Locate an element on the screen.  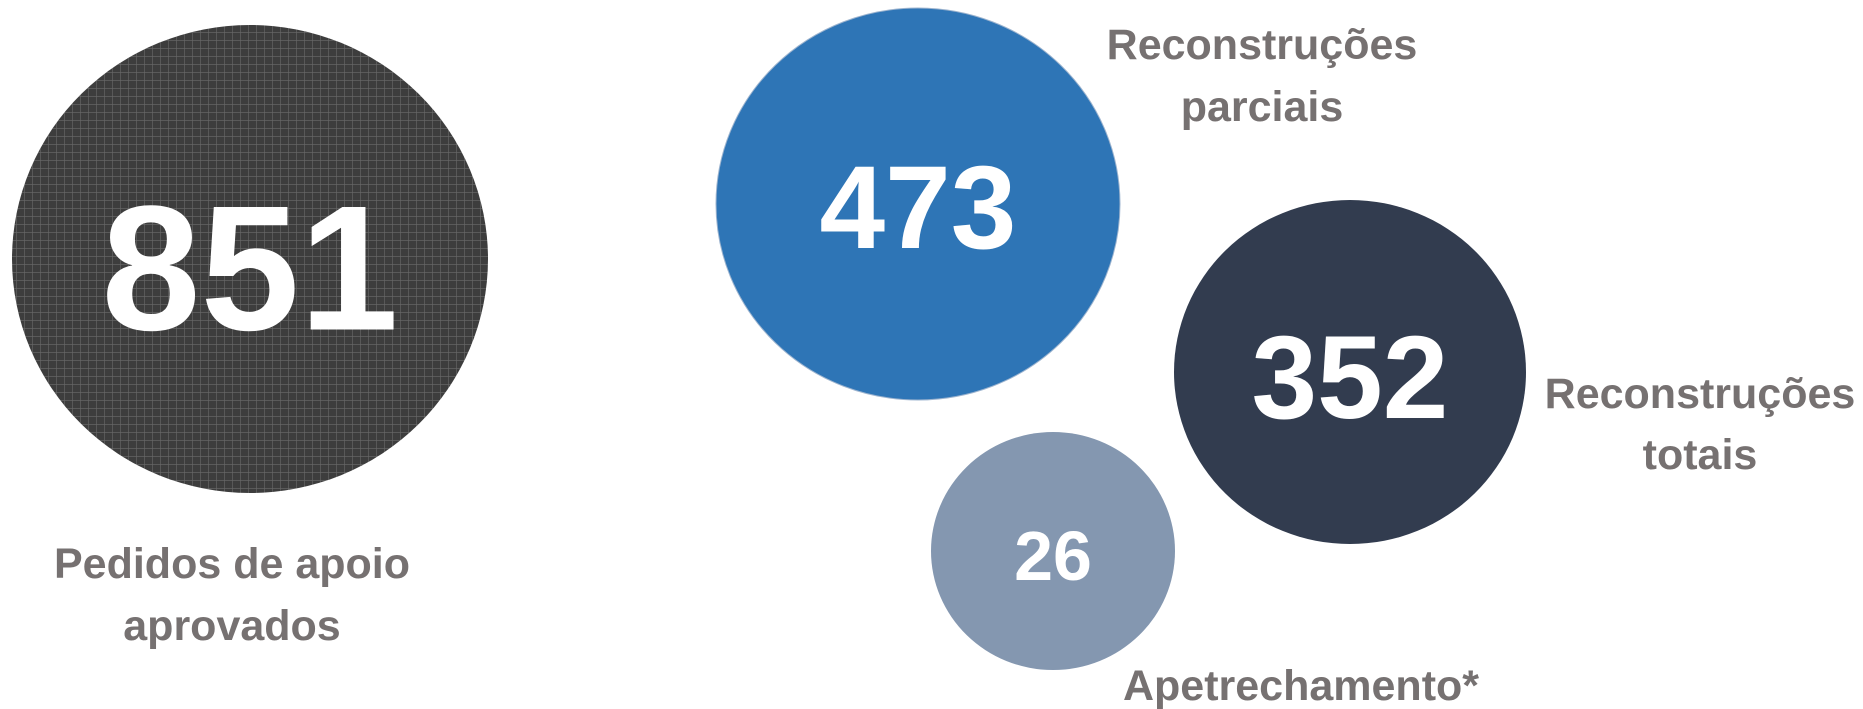
total-rebuild-circle is located at coordinates (1350, 372).